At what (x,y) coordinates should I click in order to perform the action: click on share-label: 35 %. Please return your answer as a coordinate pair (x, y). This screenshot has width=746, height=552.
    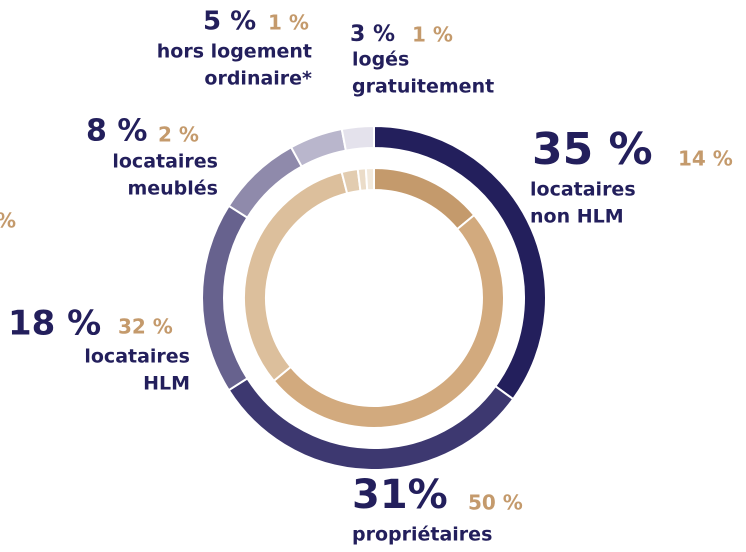
    Looking at the image, I should click on (592, 149).